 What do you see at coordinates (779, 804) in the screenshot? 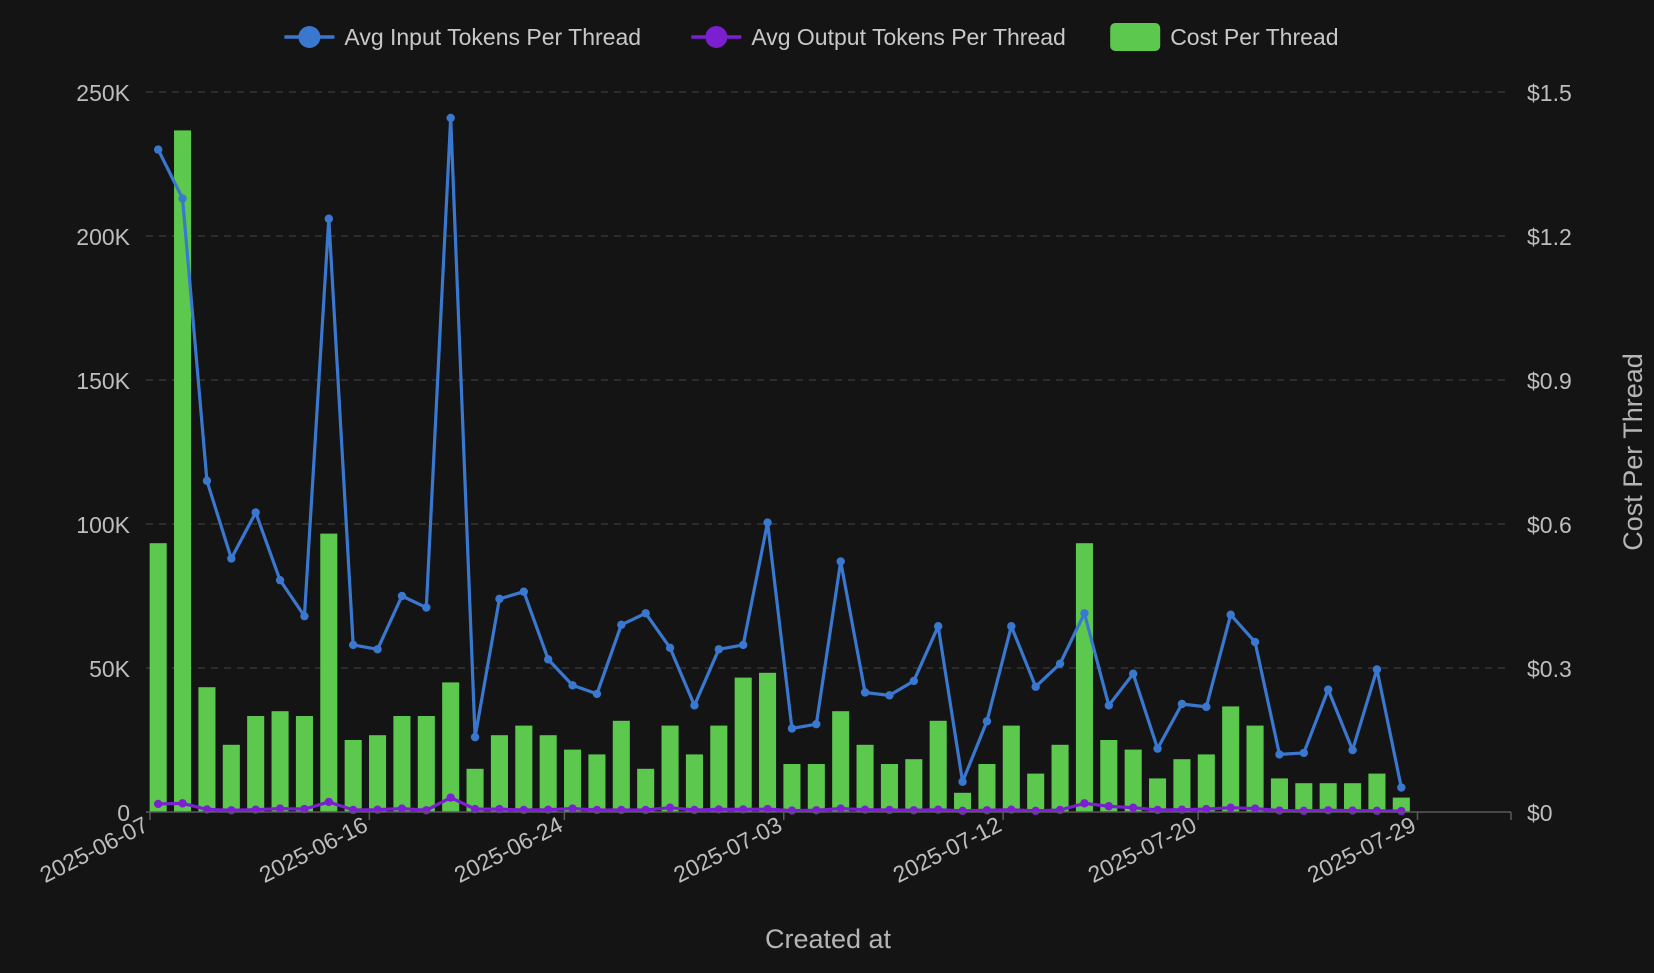
I see `output-tokens-line` at bounding box center [779, 804].